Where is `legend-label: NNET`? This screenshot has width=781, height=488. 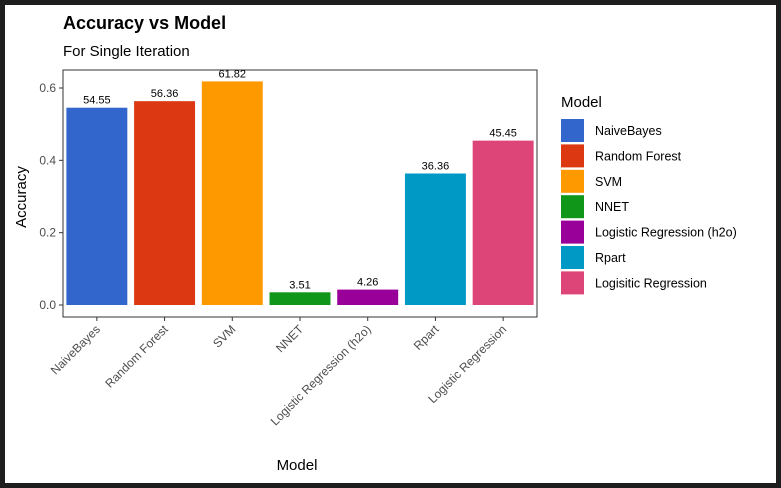 legend-label: NNET is located at coordinates (612, 207).